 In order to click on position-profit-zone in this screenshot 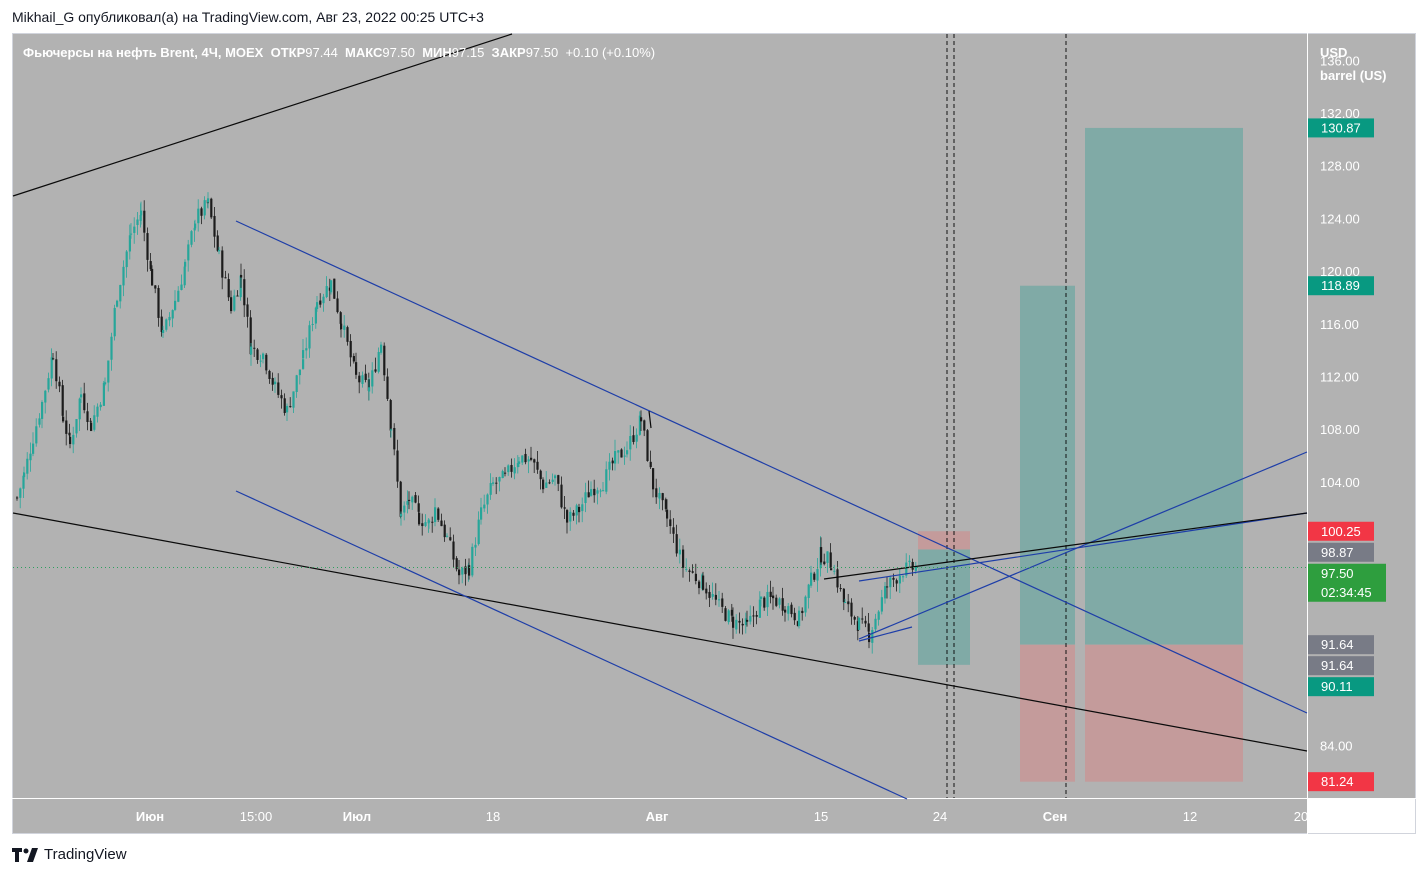, I will do `click(944, 607)`.